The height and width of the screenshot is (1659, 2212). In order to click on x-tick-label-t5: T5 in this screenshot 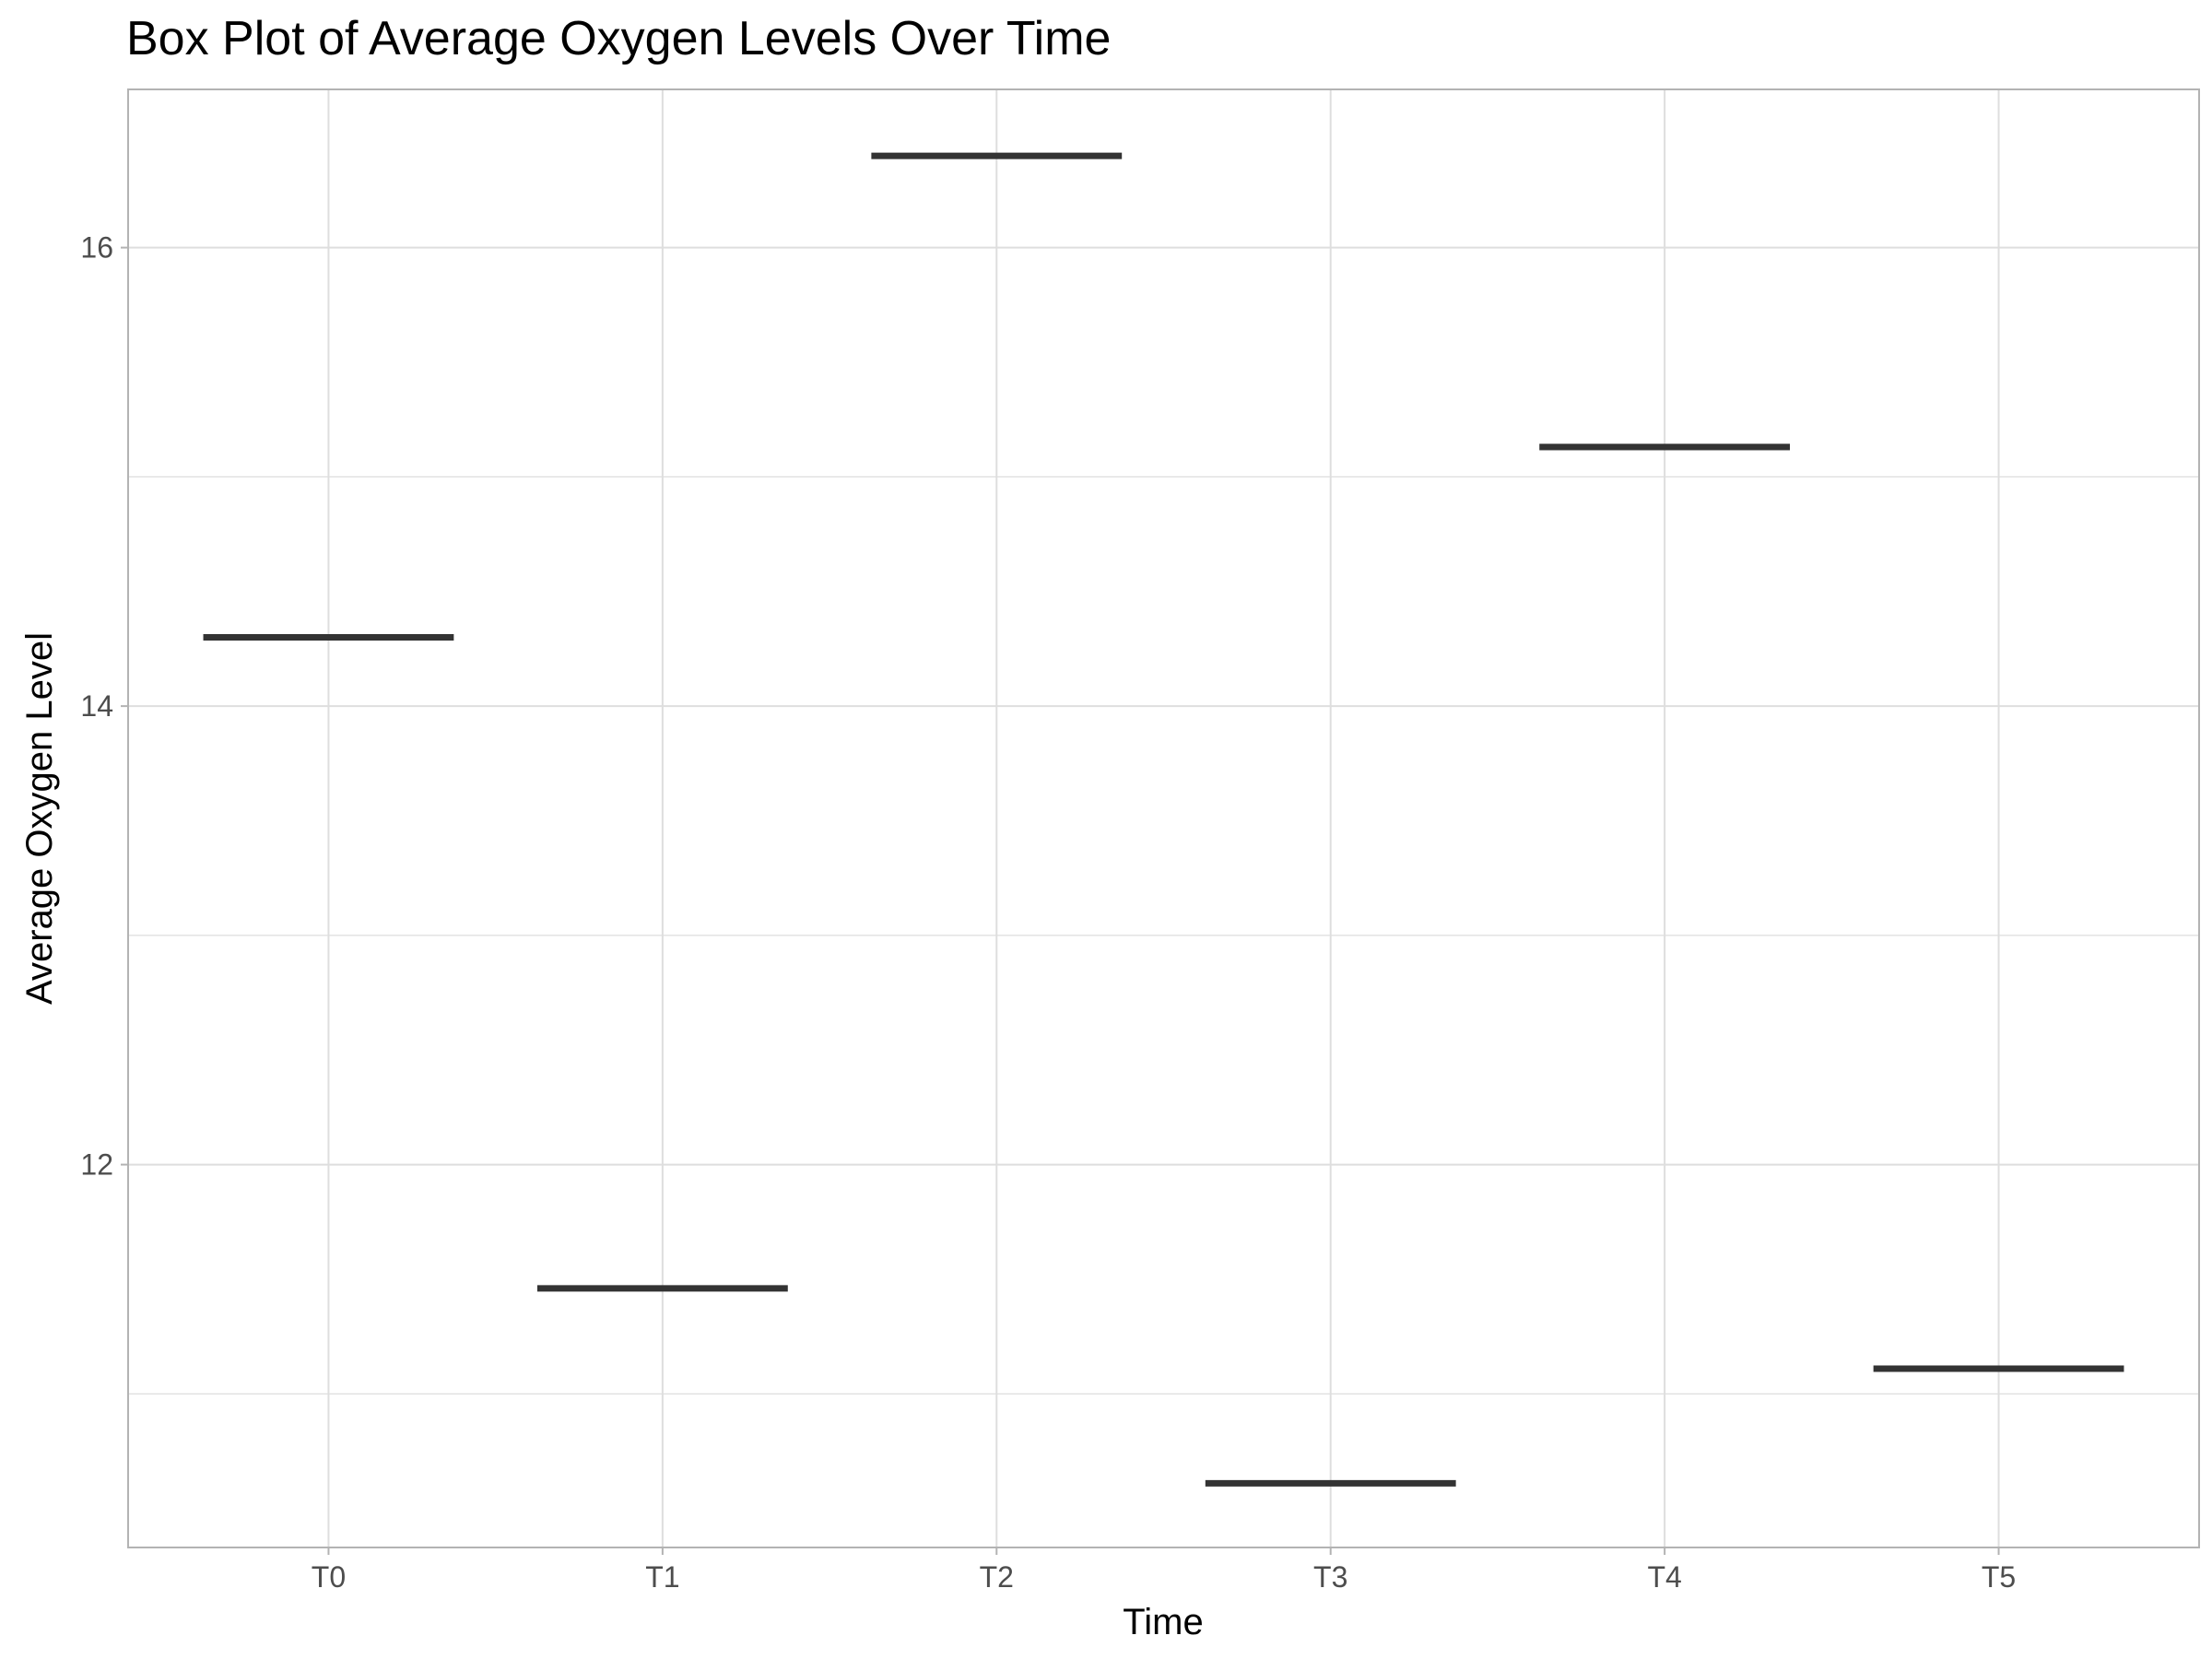, I will do `click(1999, 1577)`.